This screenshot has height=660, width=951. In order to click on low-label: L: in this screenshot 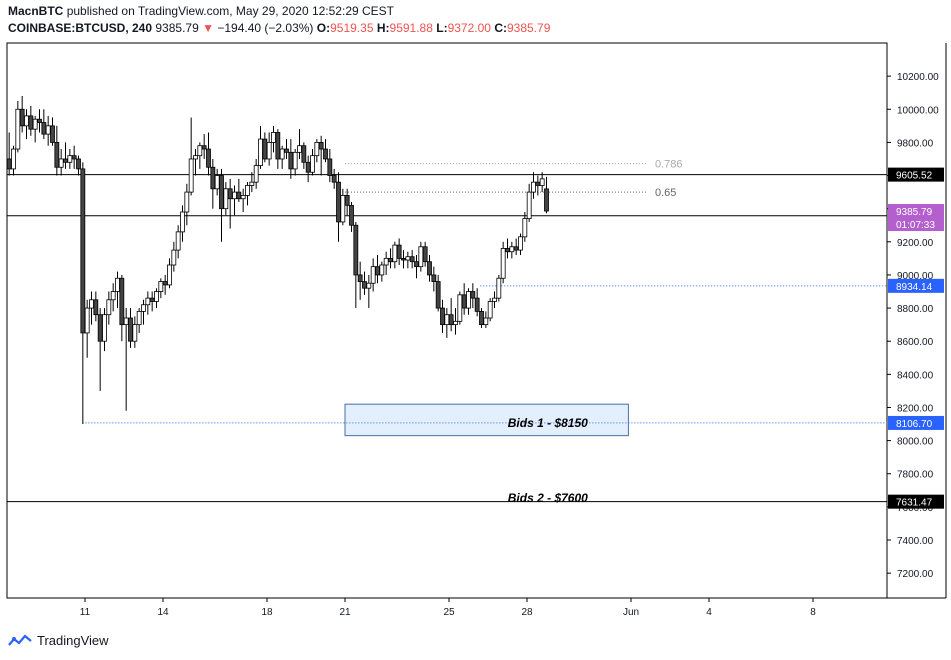, I will do `click(442, 28)`.